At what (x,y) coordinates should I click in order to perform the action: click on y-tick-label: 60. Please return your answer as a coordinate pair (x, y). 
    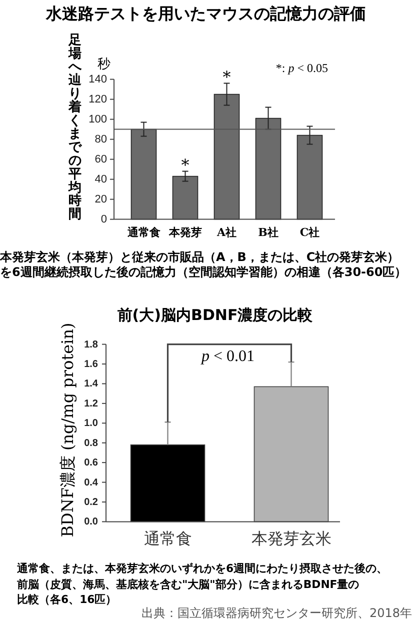
    Looking at the image, I should click on (100, 159).